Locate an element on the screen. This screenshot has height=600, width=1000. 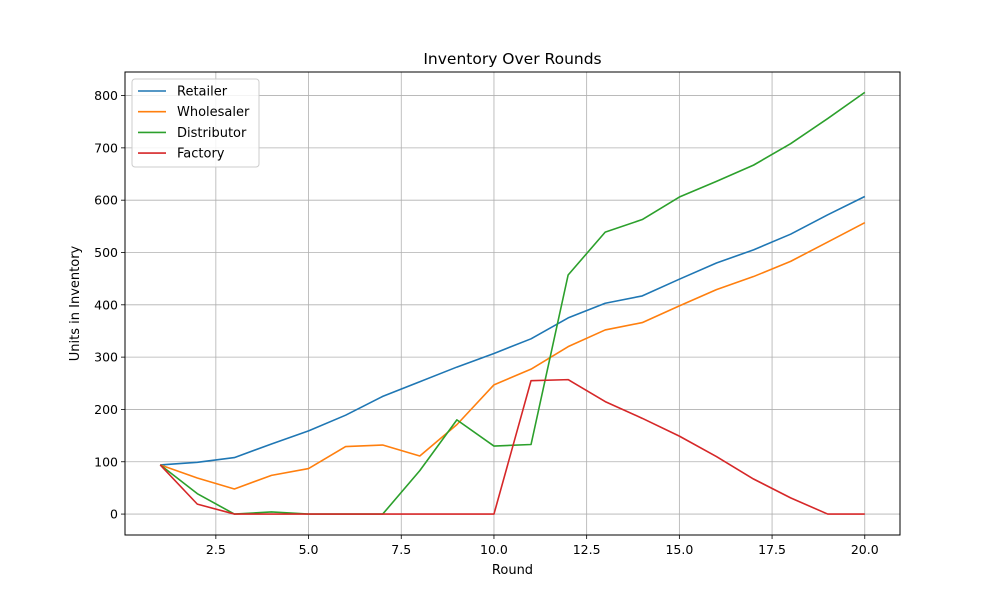
y-tick-label: 300 is located at coordinates (106, 357).